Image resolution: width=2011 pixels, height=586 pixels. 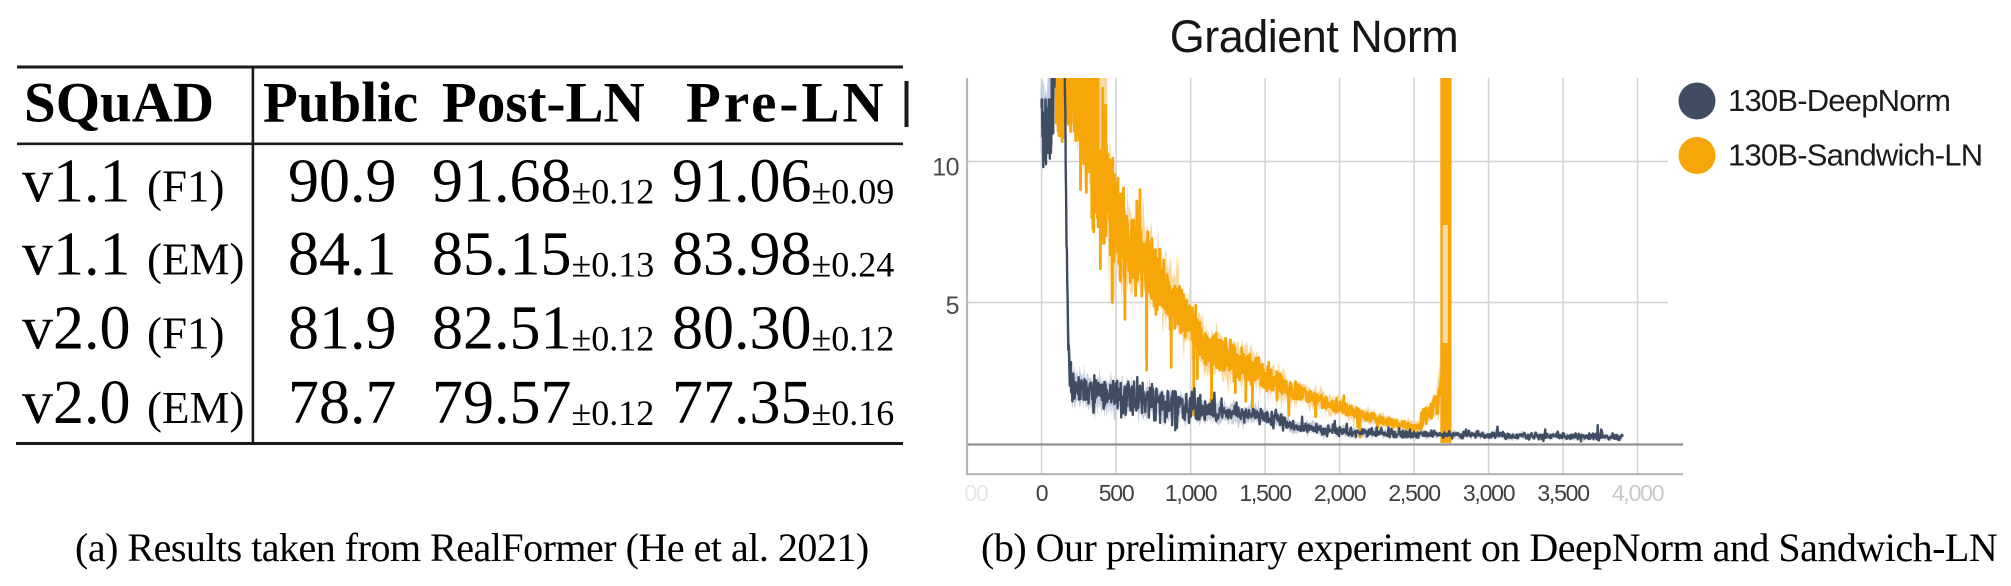 What do you see at coordinates (786, 103) in the screenshot?
I see `svg-text: Pre-LN` at bounding box center [786, 103].